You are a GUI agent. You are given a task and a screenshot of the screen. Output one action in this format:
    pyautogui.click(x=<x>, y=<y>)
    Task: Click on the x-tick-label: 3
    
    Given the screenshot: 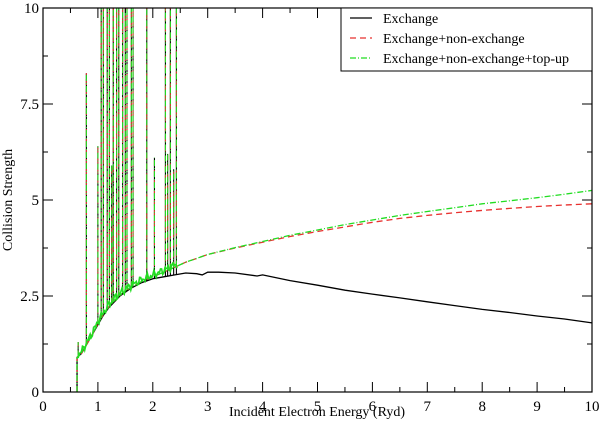 What is the action you would take?
    pyautogui.click(x=208, y=407)
    